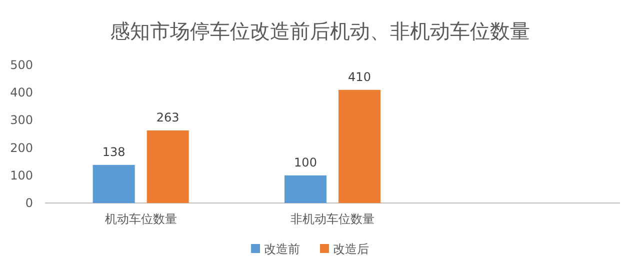 Image resolution: width=640 pixels, height=270 pixels. What do you see at coordinates (21, 147) in the screenshot?
I see `y-tick-label: 200` at bounding box center [21, 147].